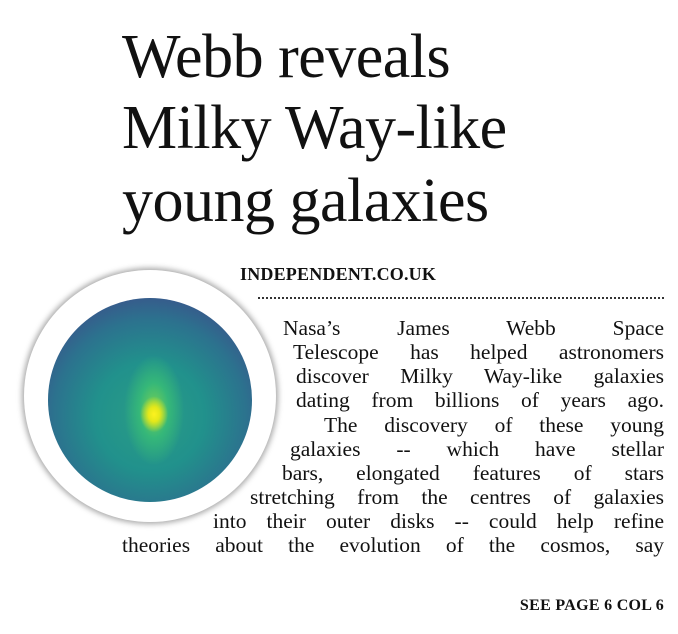  I want to click on headline-line-1: Webb reveals, so click(286, 57).